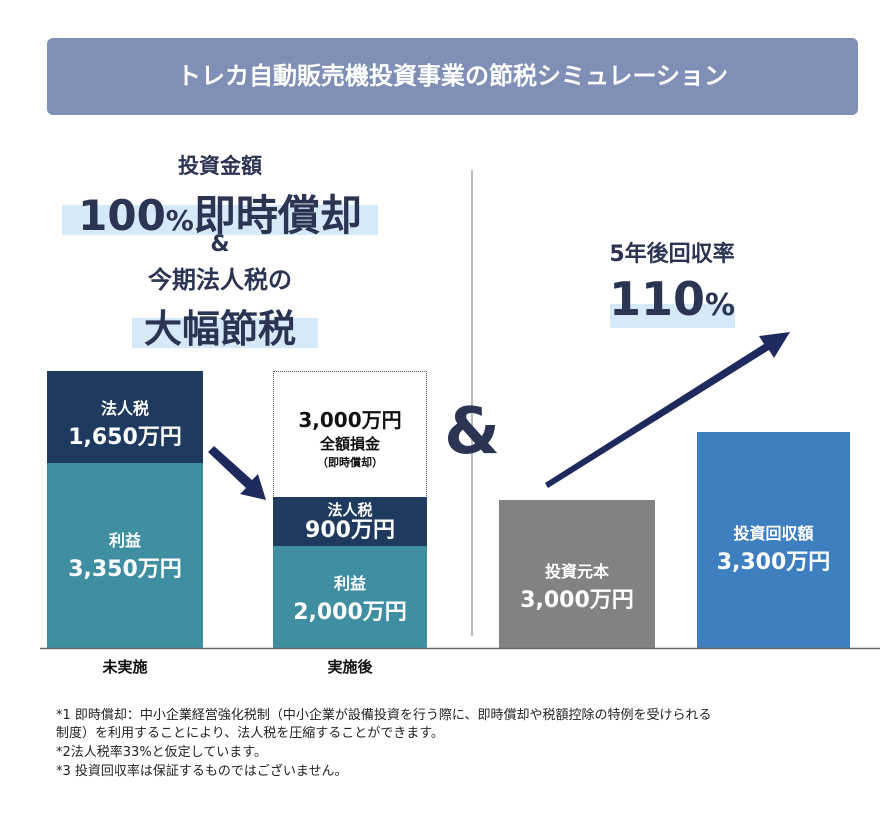 The width and height of the screenshot is (886, 814). What do you see at coordinates (125, 569) in the screenshot?
I see `amount: 3,350万円` at bounding box center [125, 569].